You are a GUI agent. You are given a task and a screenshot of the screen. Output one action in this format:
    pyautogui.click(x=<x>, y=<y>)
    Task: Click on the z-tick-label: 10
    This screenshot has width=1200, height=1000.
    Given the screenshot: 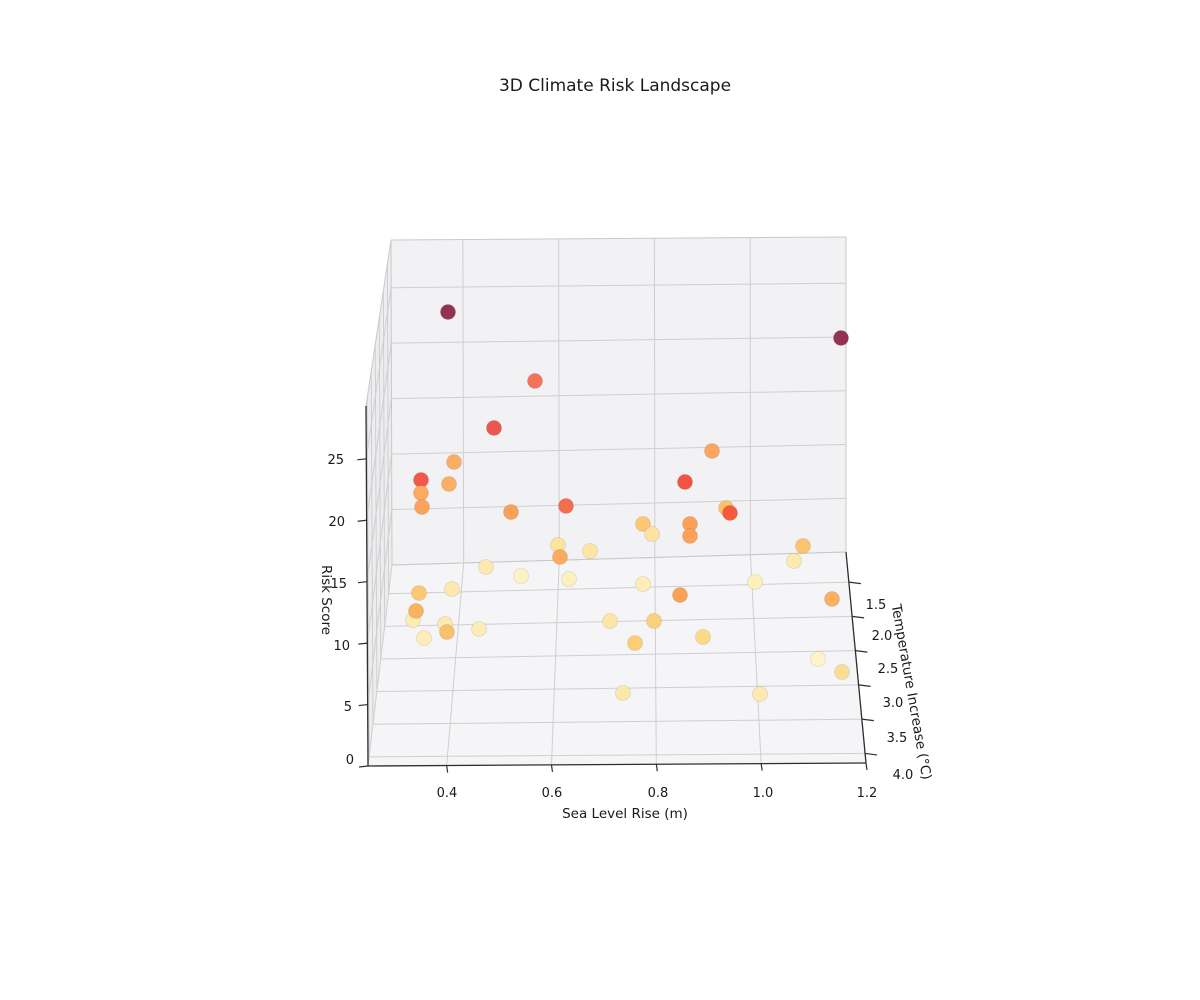 What is the action you would take?
    pyautogui.click(x=341, y=646)
    